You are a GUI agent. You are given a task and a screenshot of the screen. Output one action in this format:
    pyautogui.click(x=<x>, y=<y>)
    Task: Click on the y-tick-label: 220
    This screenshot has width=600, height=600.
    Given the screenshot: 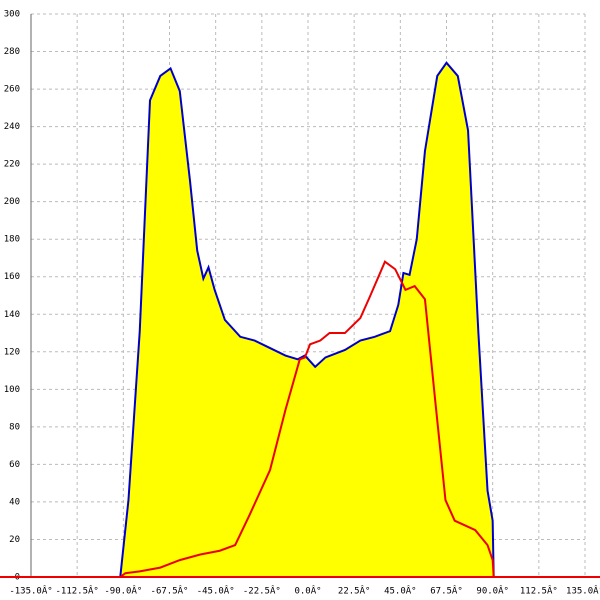 What is the action you would take?
    pyautogui.click(x=12, y=165)
    